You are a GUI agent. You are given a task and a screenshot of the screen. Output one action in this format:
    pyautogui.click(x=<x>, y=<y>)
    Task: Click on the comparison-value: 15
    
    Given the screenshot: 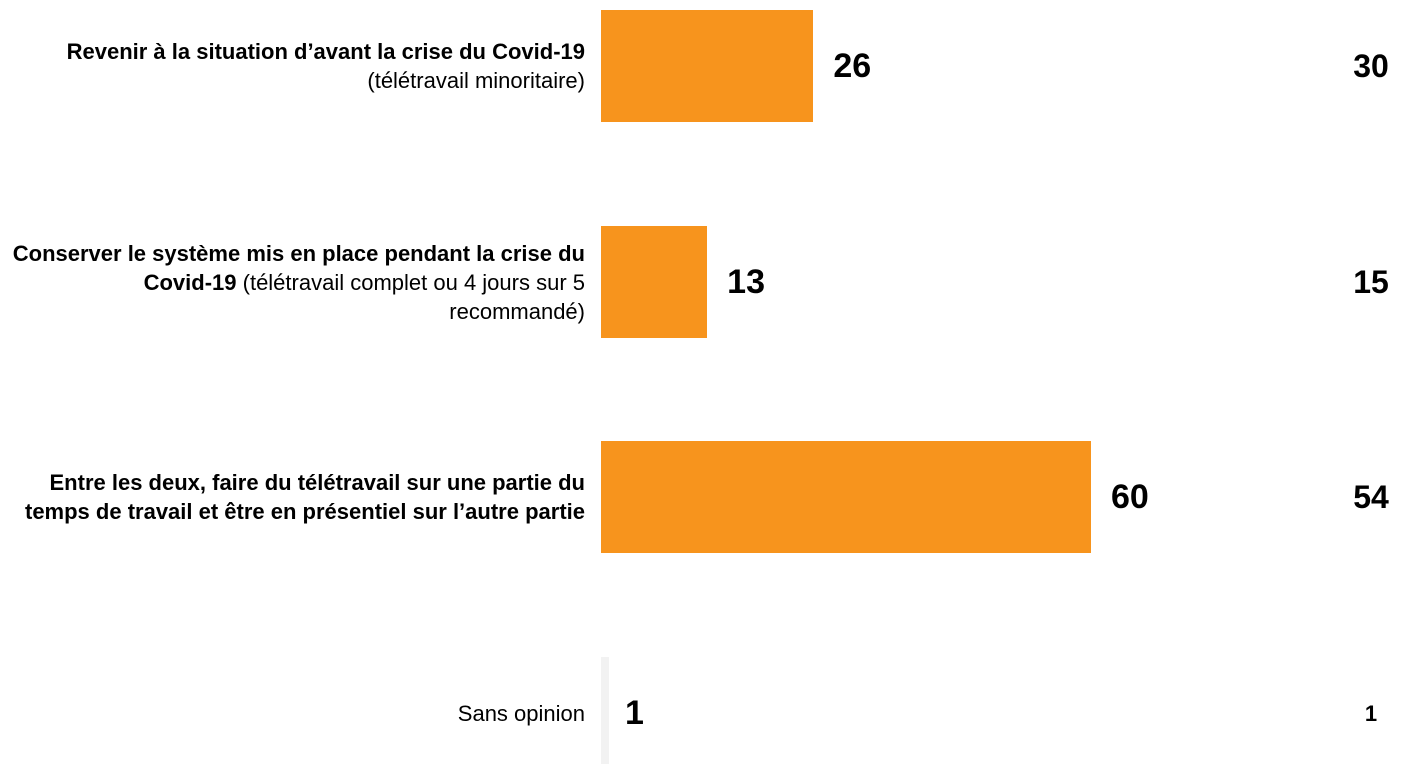 What is the action you would take?
    pyautogui.click(x=1371, y=281)
    